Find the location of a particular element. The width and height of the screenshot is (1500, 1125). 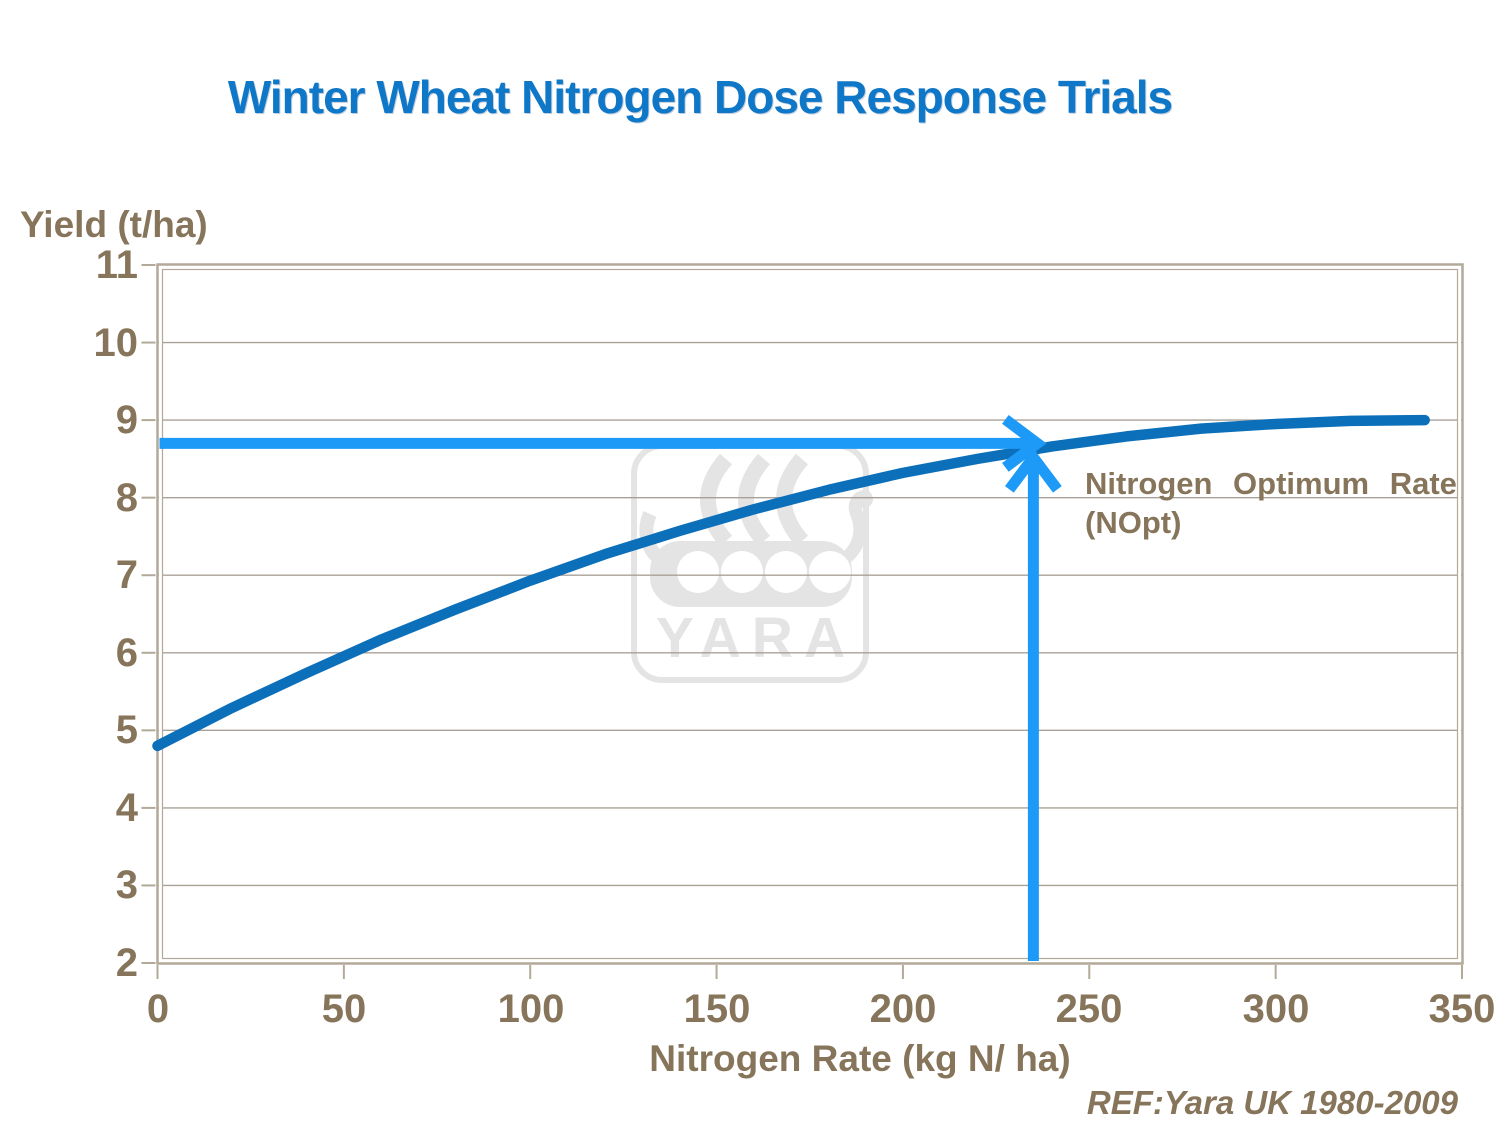

watermark-text: YARA is located at coordinates (756, 638).